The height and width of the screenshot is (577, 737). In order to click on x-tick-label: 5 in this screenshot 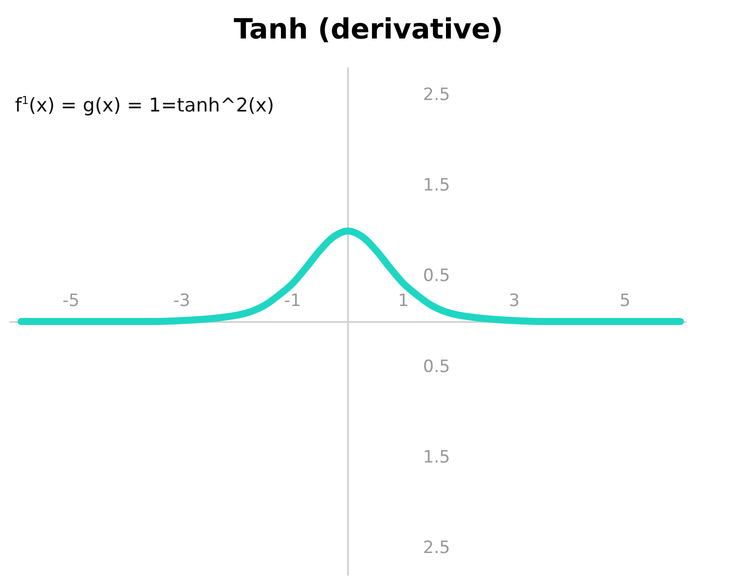, I will do `click(625, 301)`.